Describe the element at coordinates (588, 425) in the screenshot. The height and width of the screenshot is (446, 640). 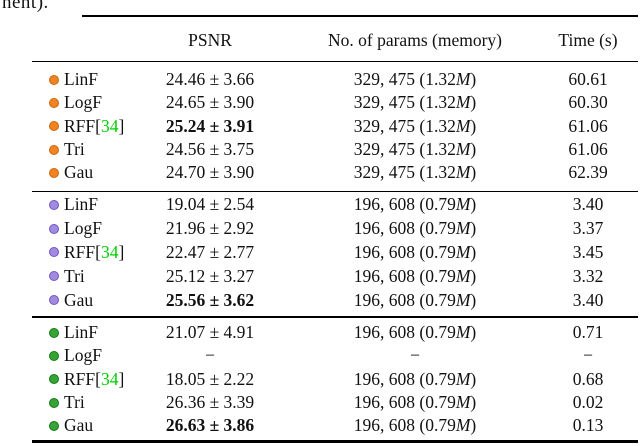
I see `time-value: 0.13` at that location.